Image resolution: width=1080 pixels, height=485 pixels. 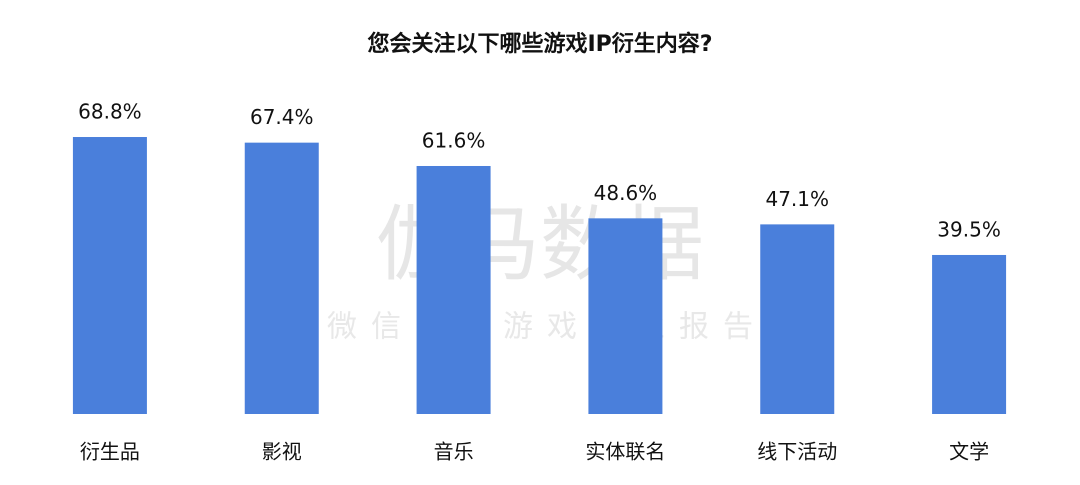 What do you see at coordinates (969, 452) in the screenshot?
I see `x-tick-label: 文学` at bounding box center [969, 452].